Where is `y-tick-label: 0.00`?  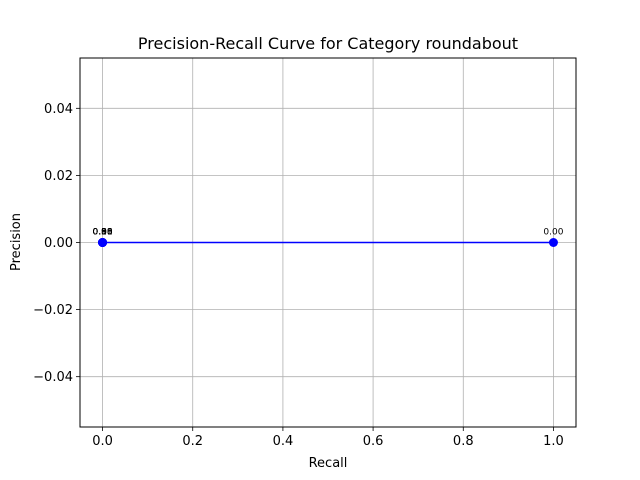 y-tick-label: 0.00 is located at coordinates (58, 243).